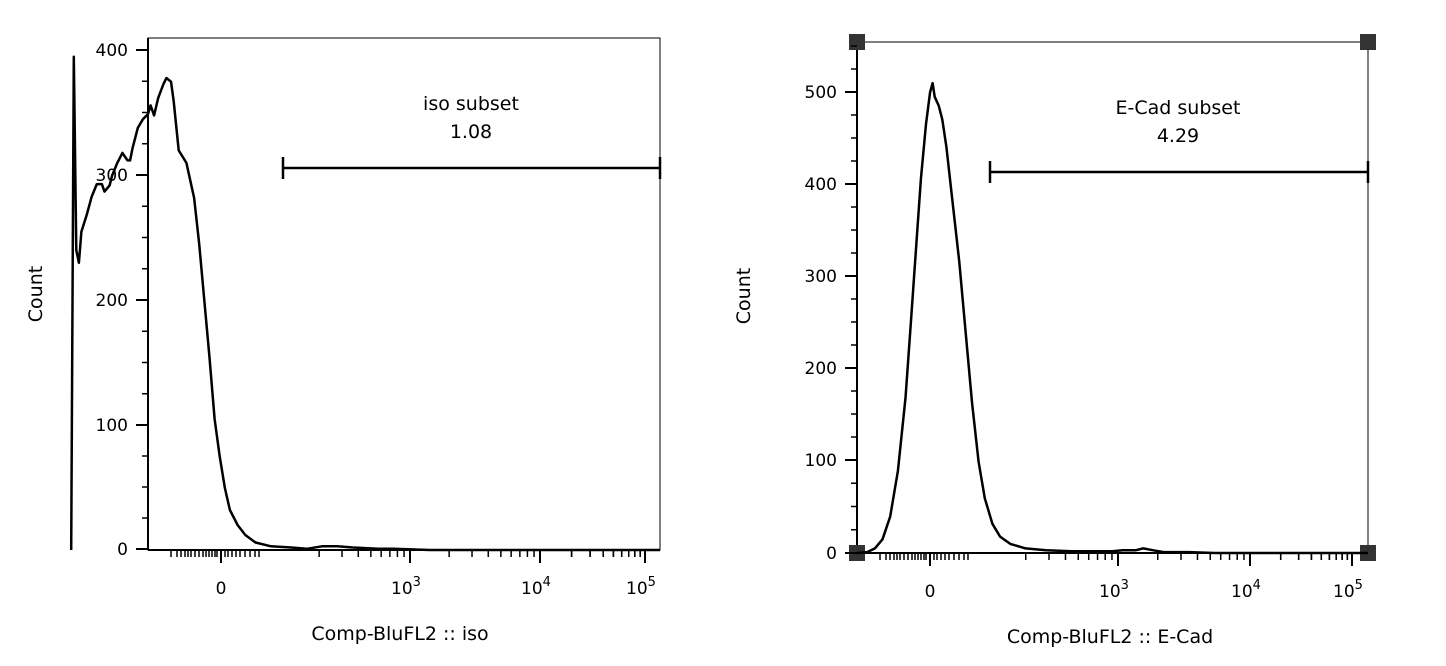 The height and width of the screenshot is (666, 1446). What do you see at coordinates (821, 93) in the screenshot?
I see `y-tick-label: 500` at bounding box center [821, 93].